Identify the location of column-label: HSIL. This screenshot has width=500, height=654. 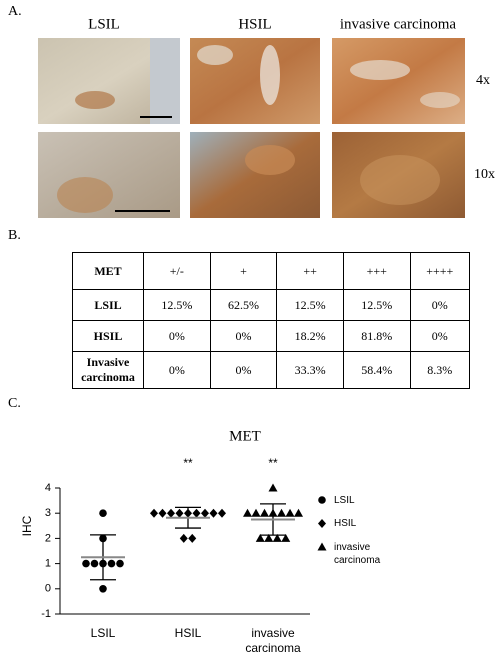
(254, 24).